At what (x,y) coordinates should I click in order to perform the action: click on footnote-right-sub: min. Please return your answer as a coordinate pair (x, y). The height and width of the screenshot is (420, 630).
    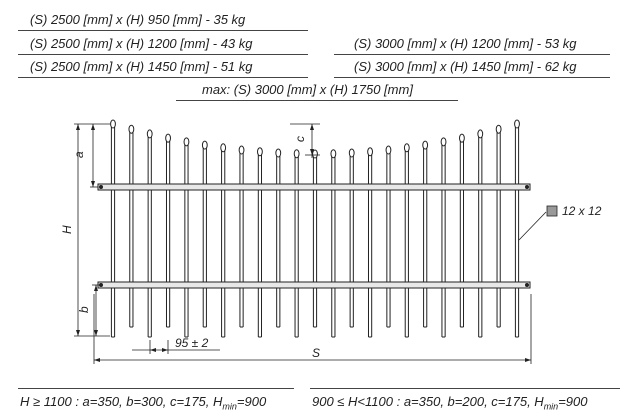
    Looking at the image, I should click on (551, 406).